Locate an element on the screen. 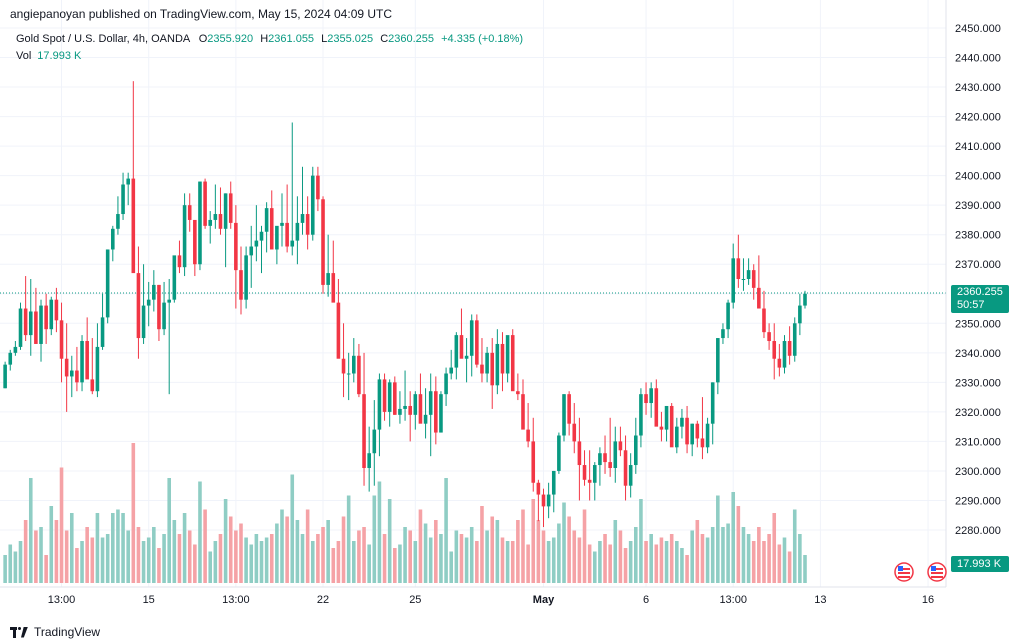 The width and height of the screenshot is (1024, 643). time-axis: 13:00 15 13:00 22 25 May 6 13:00 13 16 is located at coordinates (491, 600).